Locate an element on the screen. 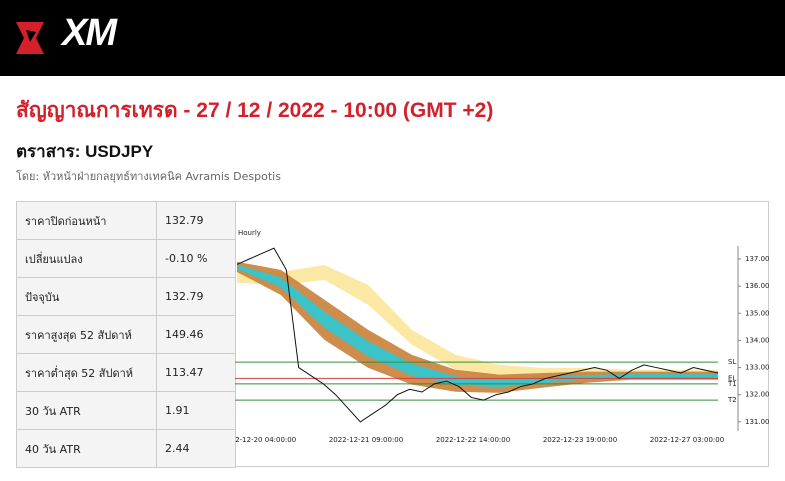 The width and height of the screenshot is (785, 481). y-tick-label: 137.00 is located at coordinates (757, 259).